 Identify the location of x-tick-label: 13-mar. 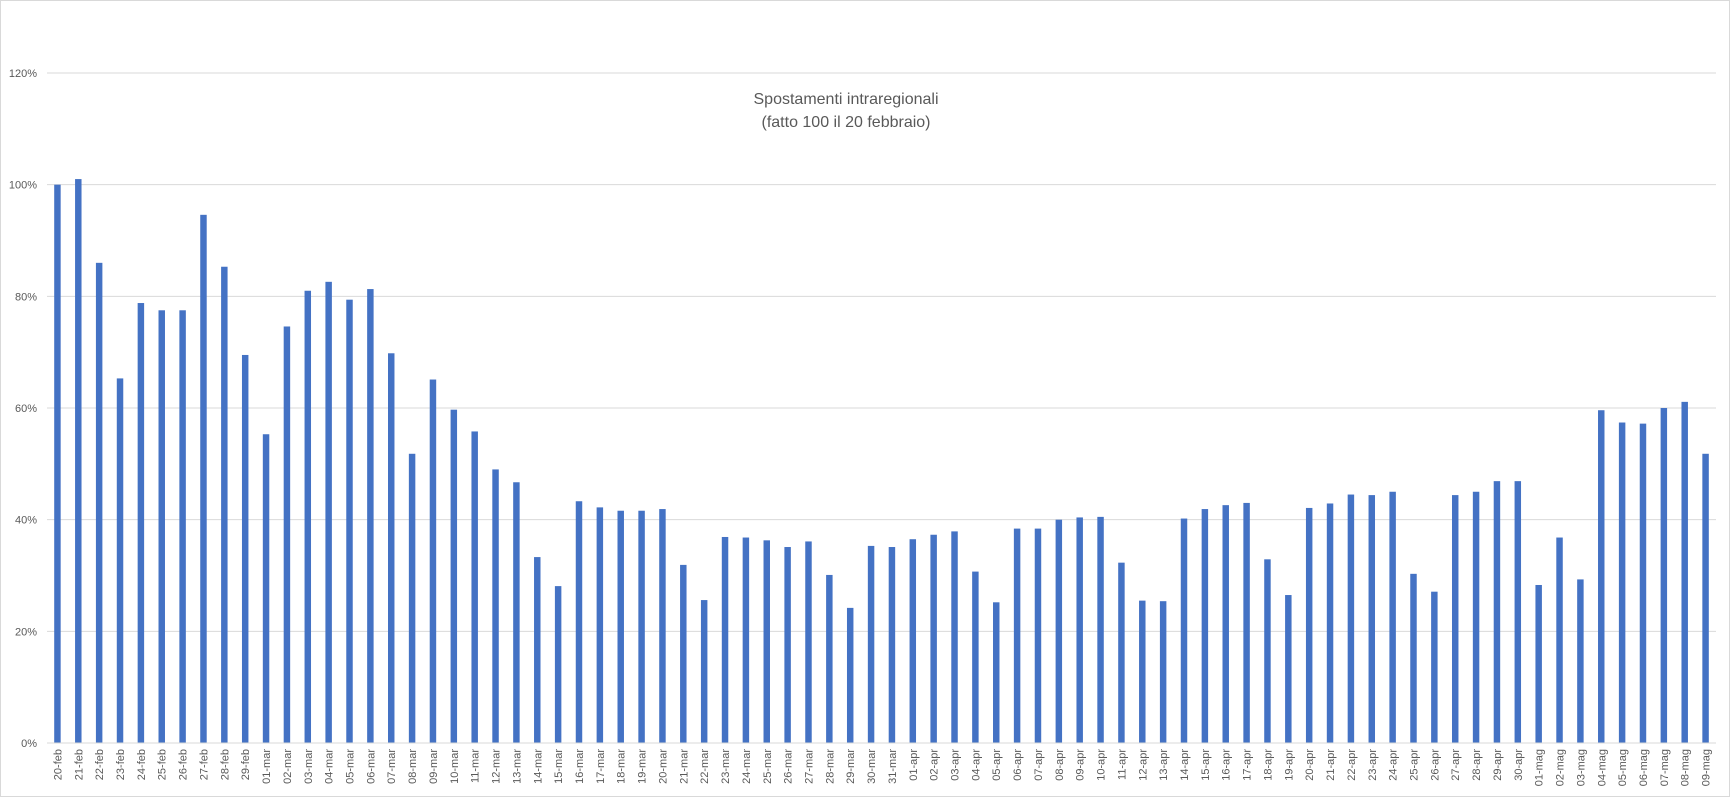
(517, 766).